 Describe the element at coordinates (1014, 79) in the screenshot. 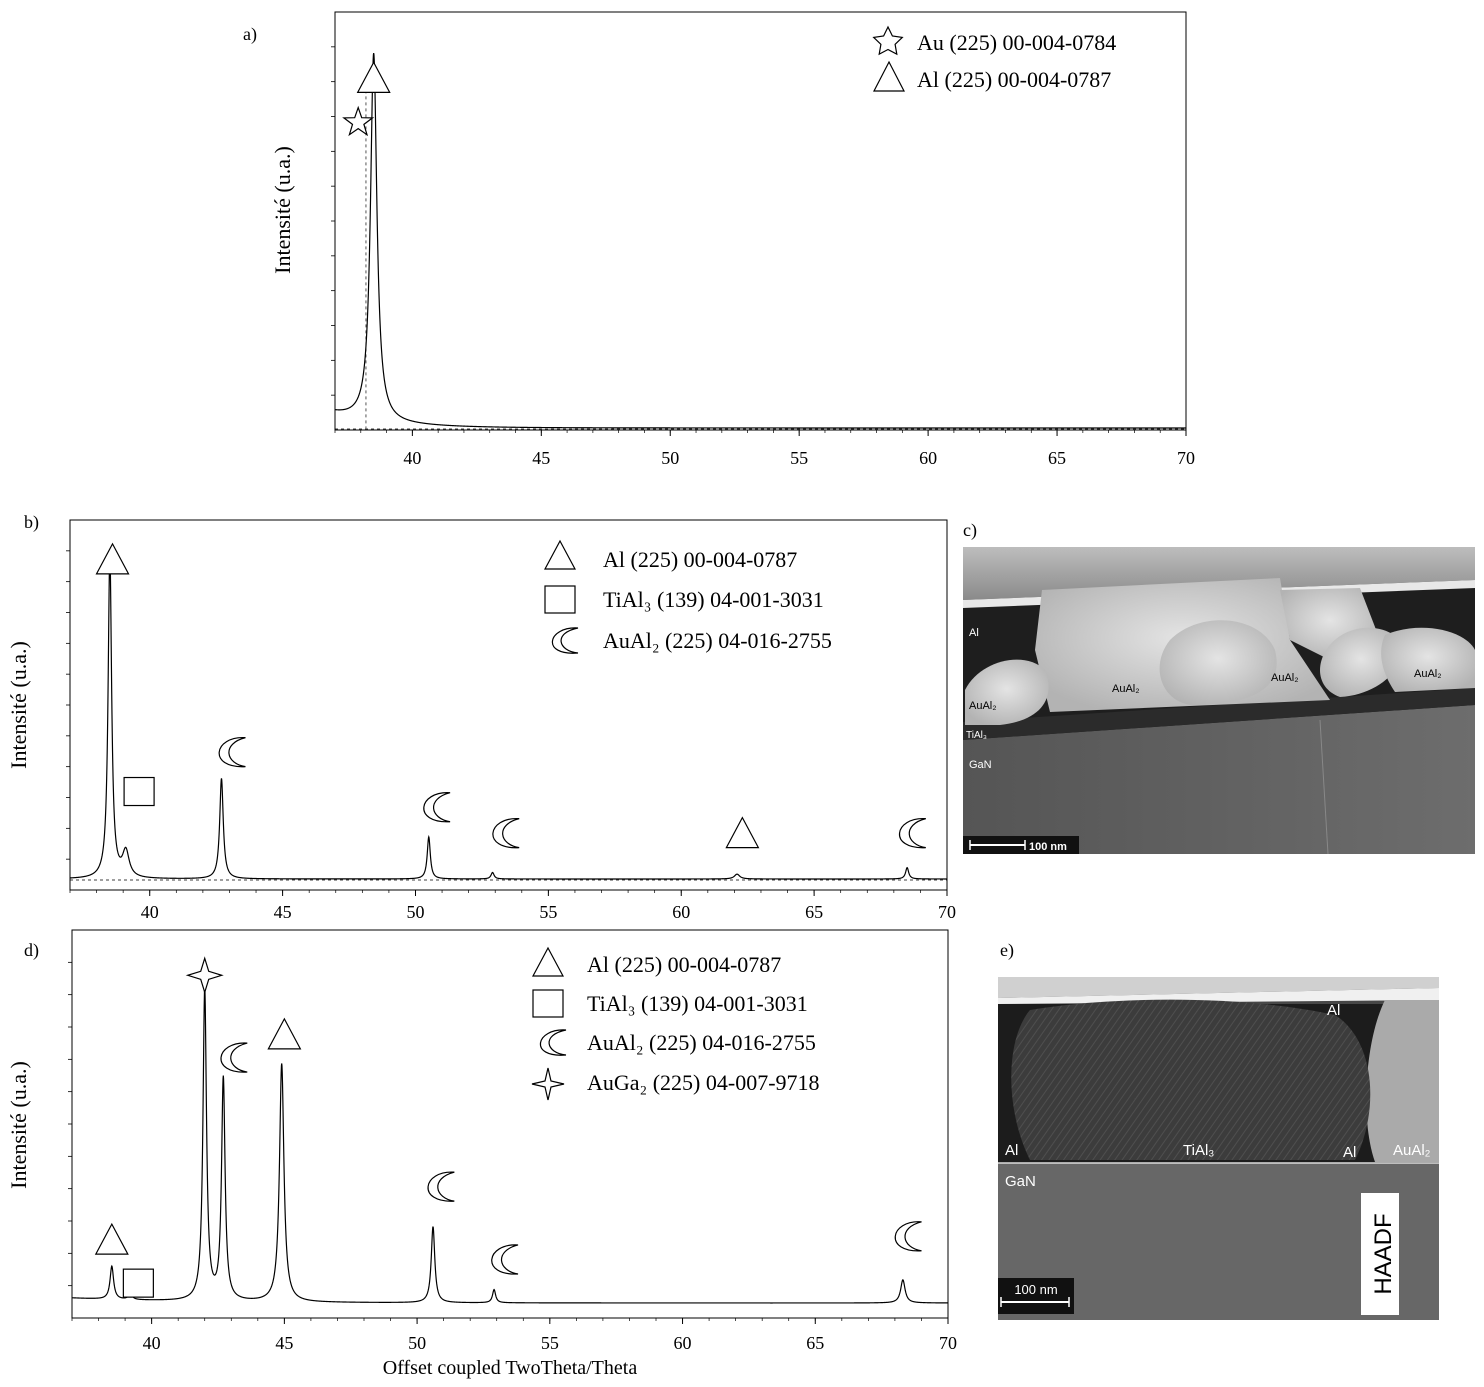

I see `chart-a-legend-al: Al (225) 00-004-0787` at that location.